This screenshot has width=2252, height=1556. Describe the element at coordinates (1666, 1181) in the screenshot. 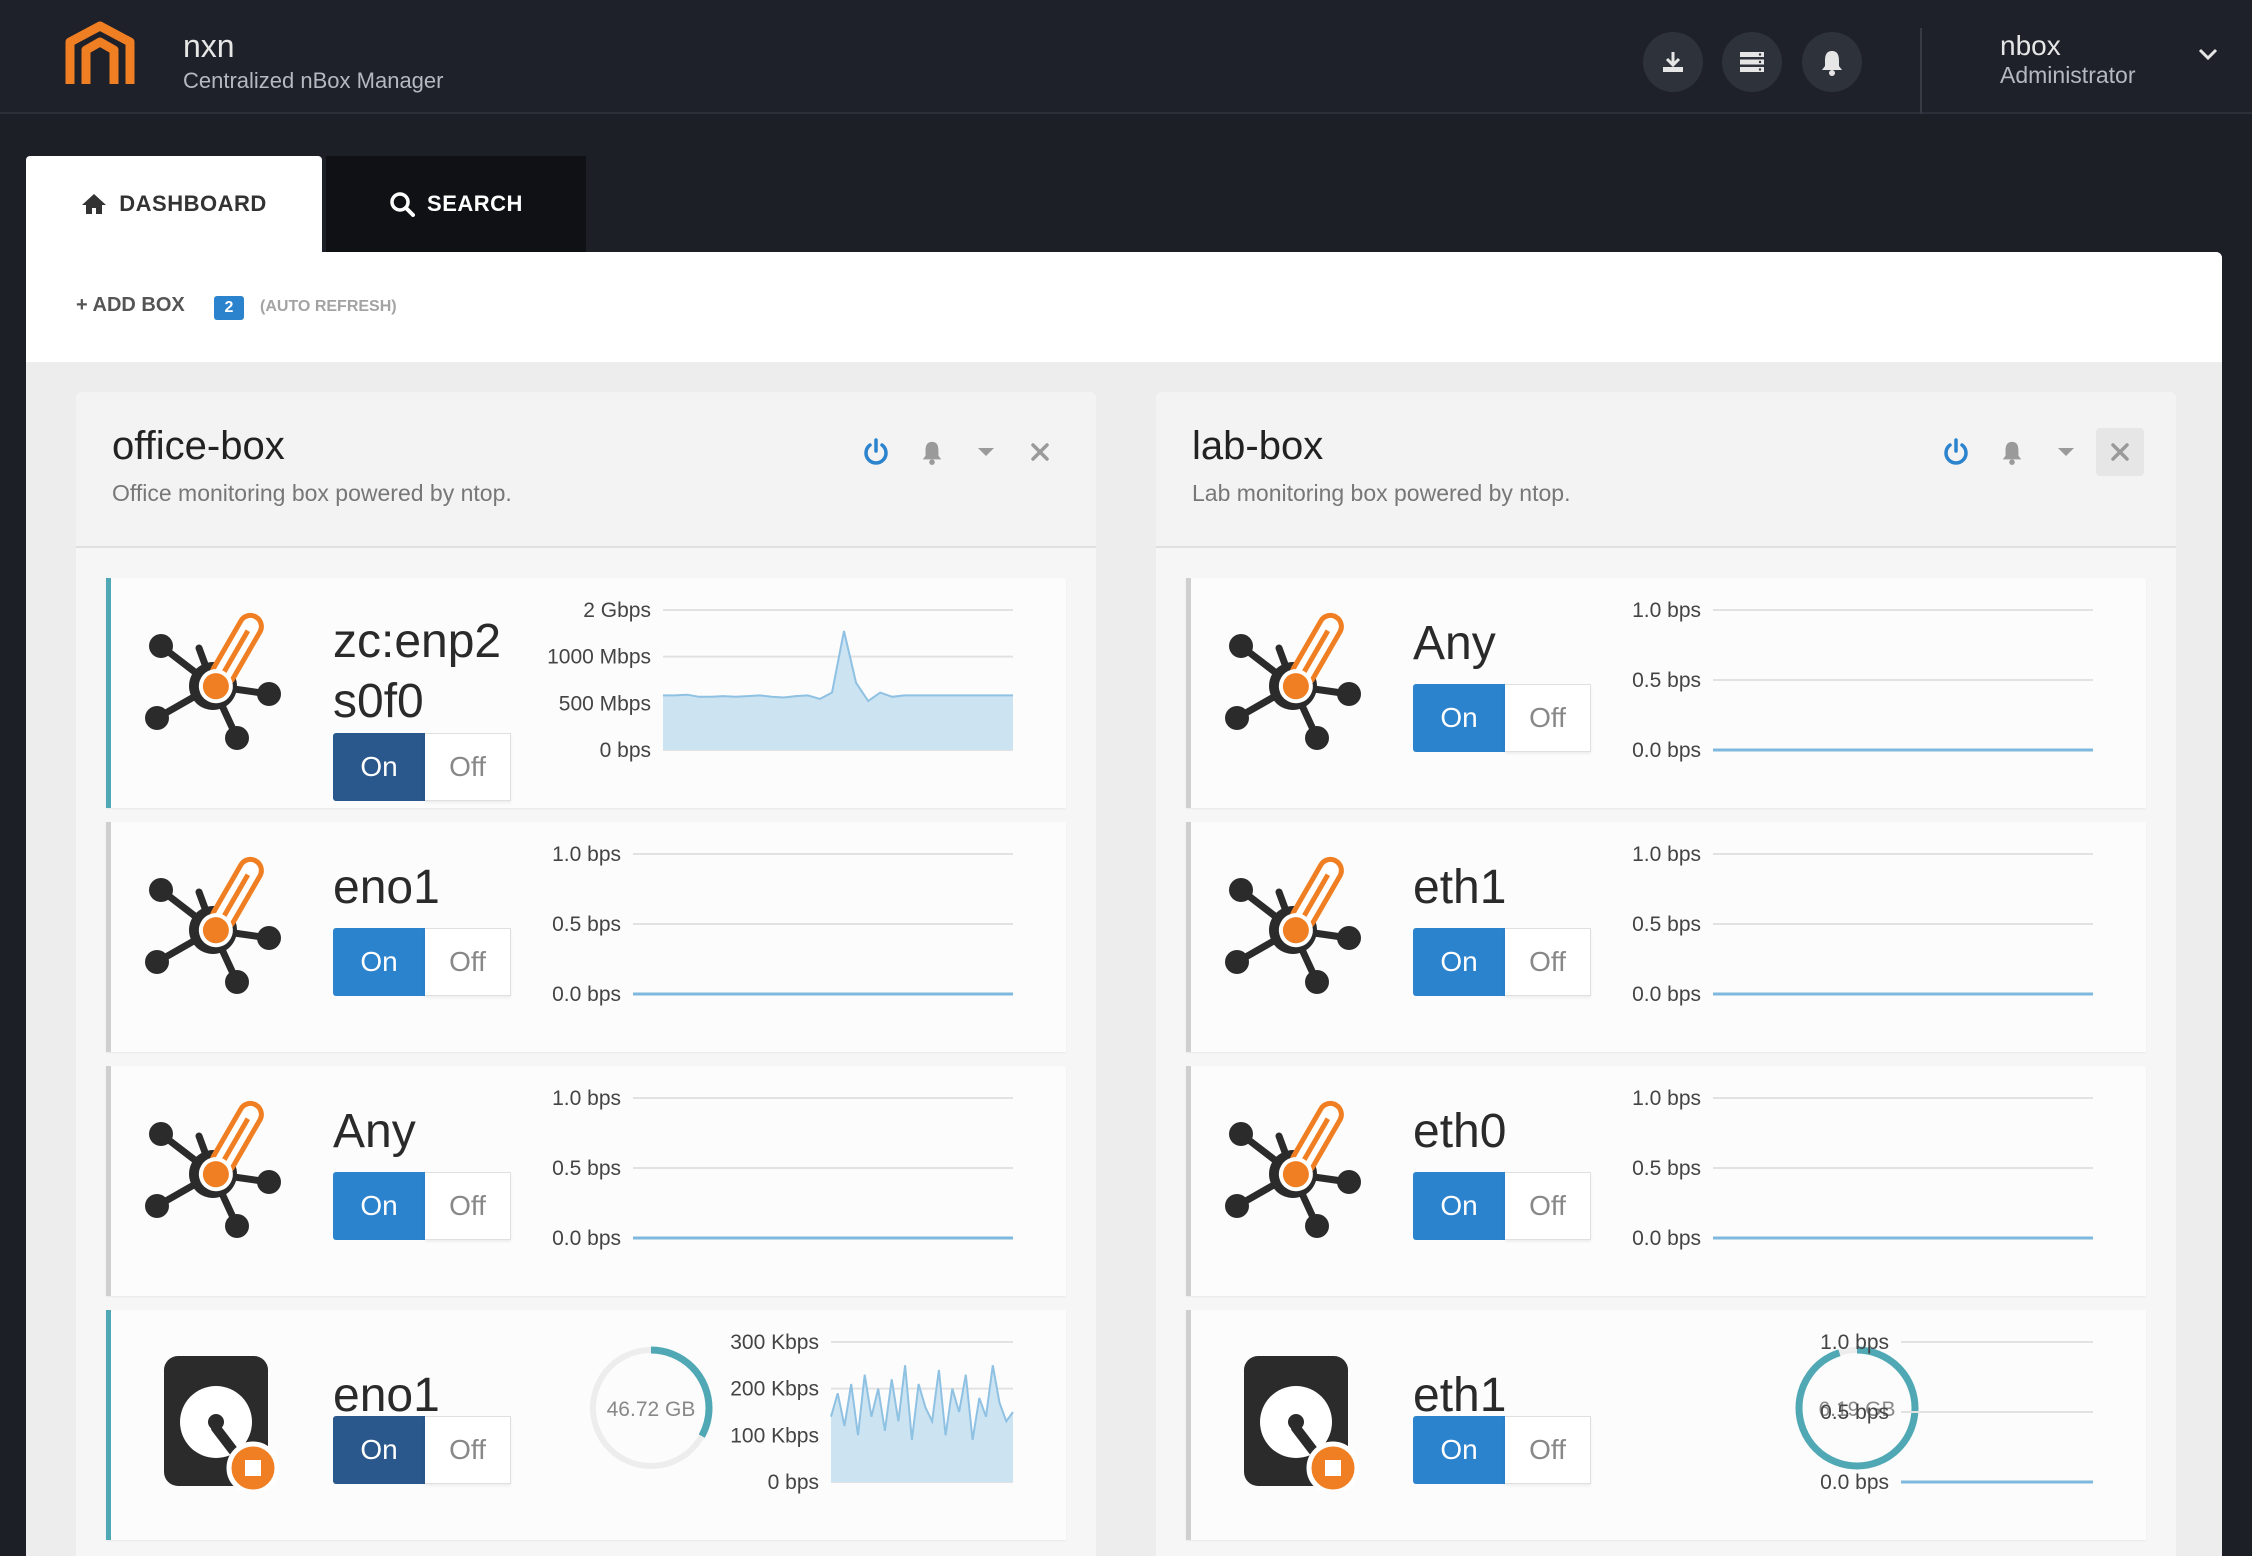

I see `interface-card: eth0 On Off 1.0 bps 0.5 bps 0.0 bps` at that location.